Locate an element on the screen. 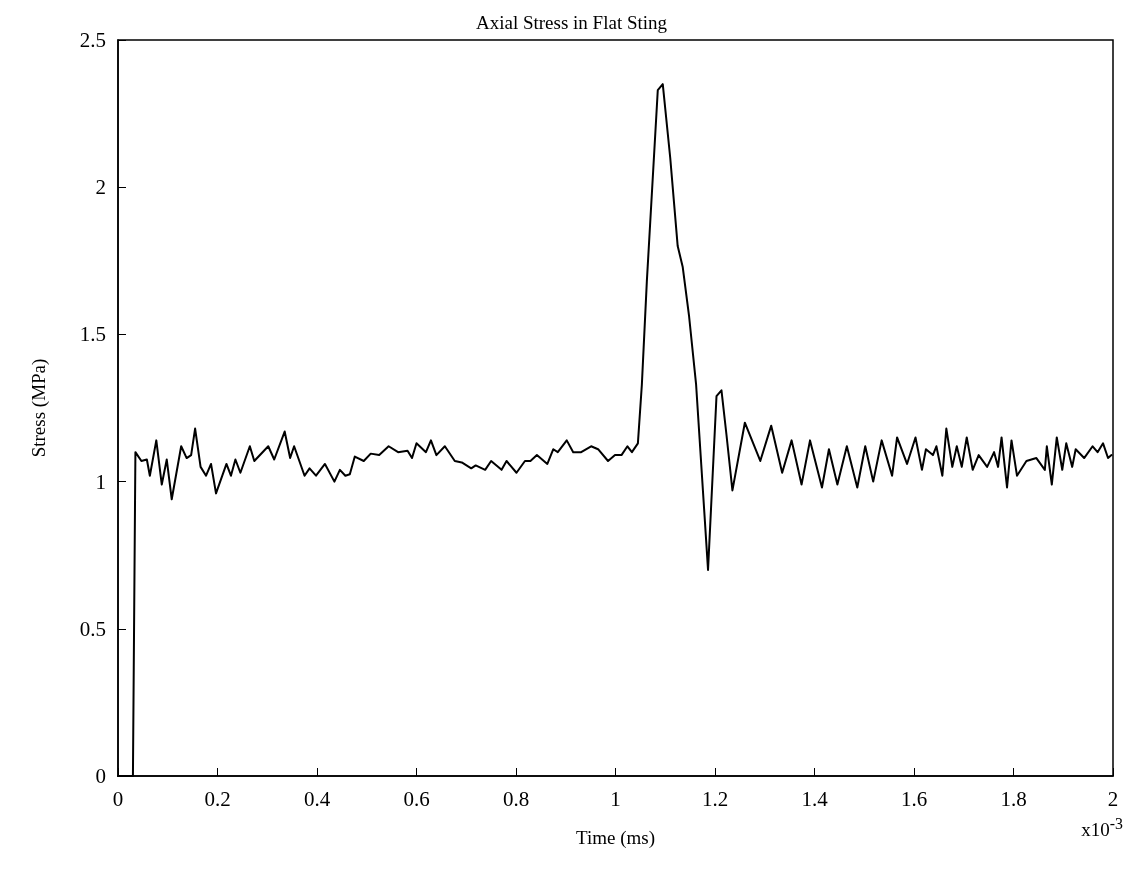  y-tick-label: 1.5 is located at coordinates (92, 334).